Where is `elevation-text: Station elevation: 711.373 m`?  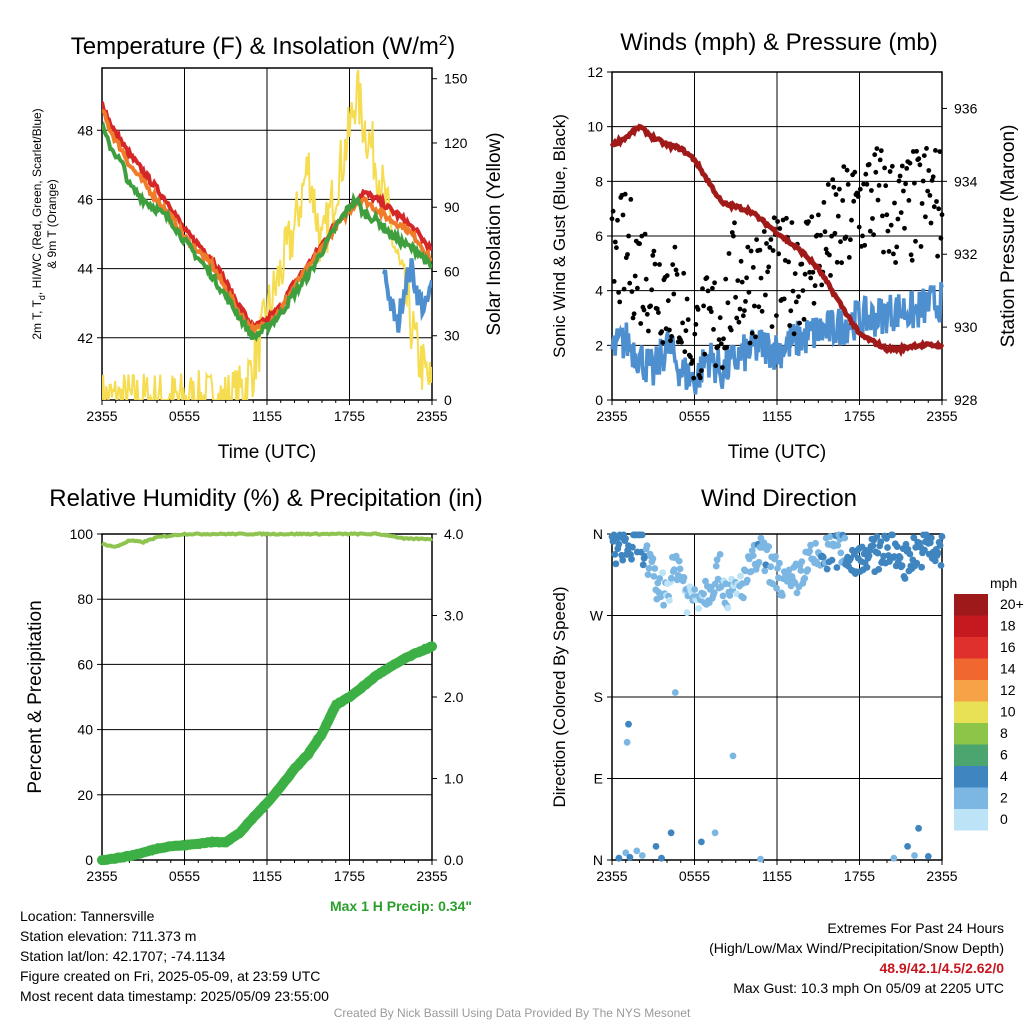 elevation-text: Station elevation: 711.373 m is located at coordinates (108, 936).